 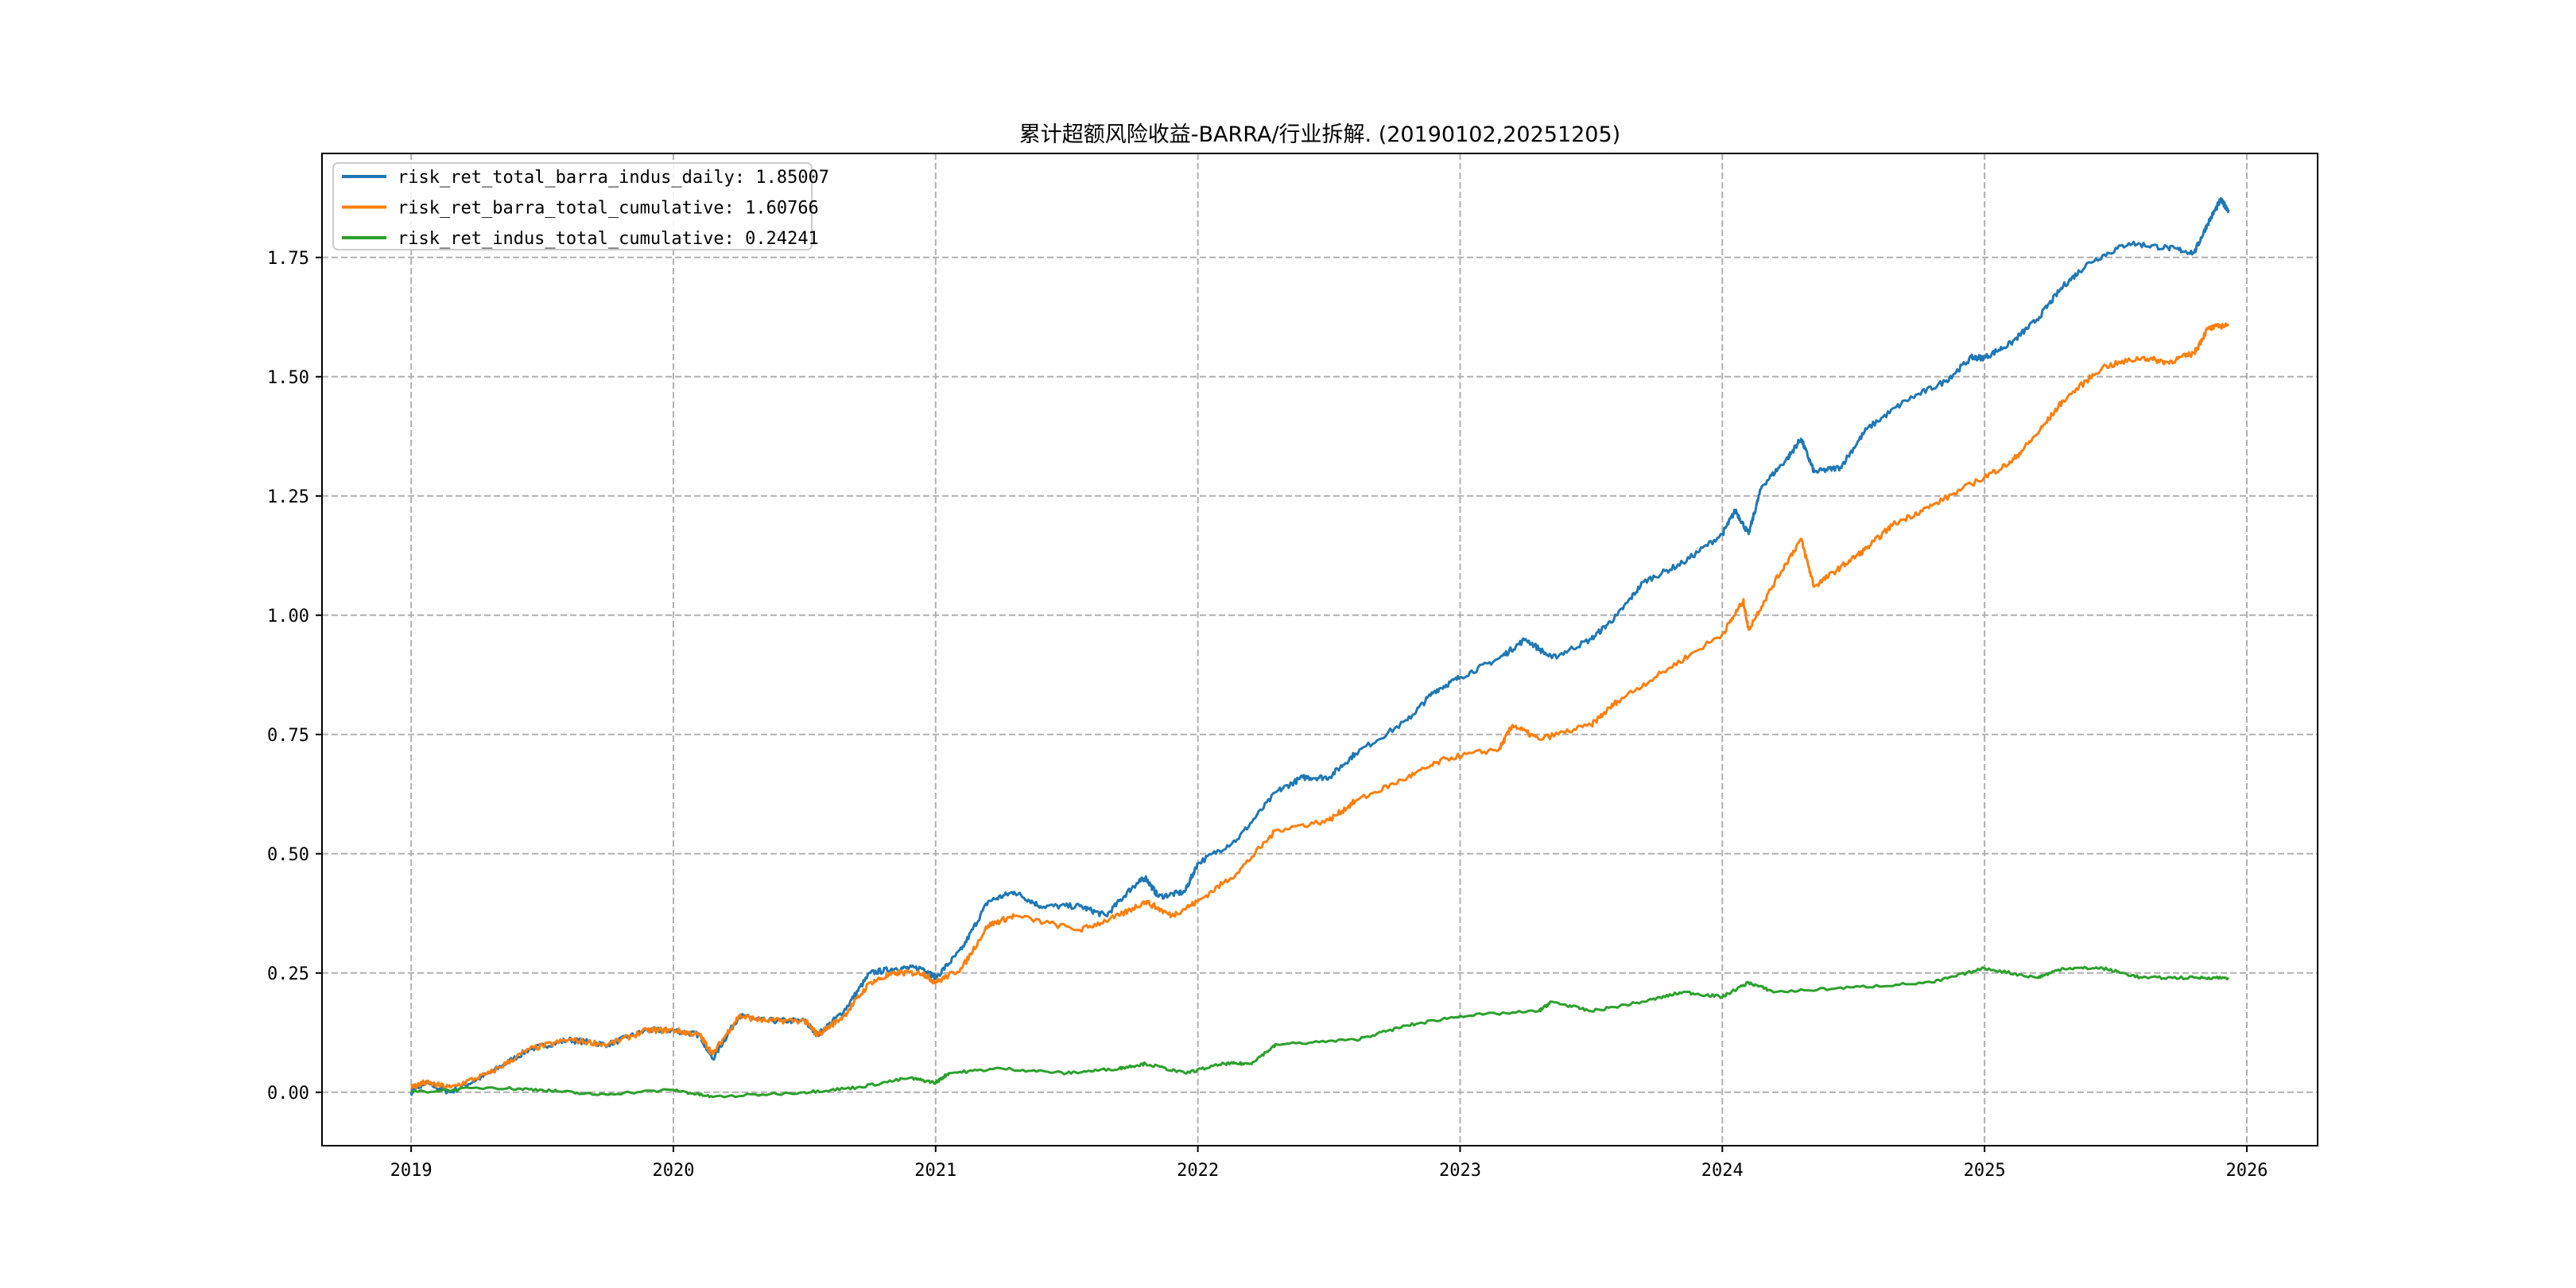 What do you see at coordinates (1320, 135) in the screenshot?
I see `chart-title: 累计超额风险收益-BARRA/行业拆解. (20190102,20251205)` at bounding box center [1320, 135].